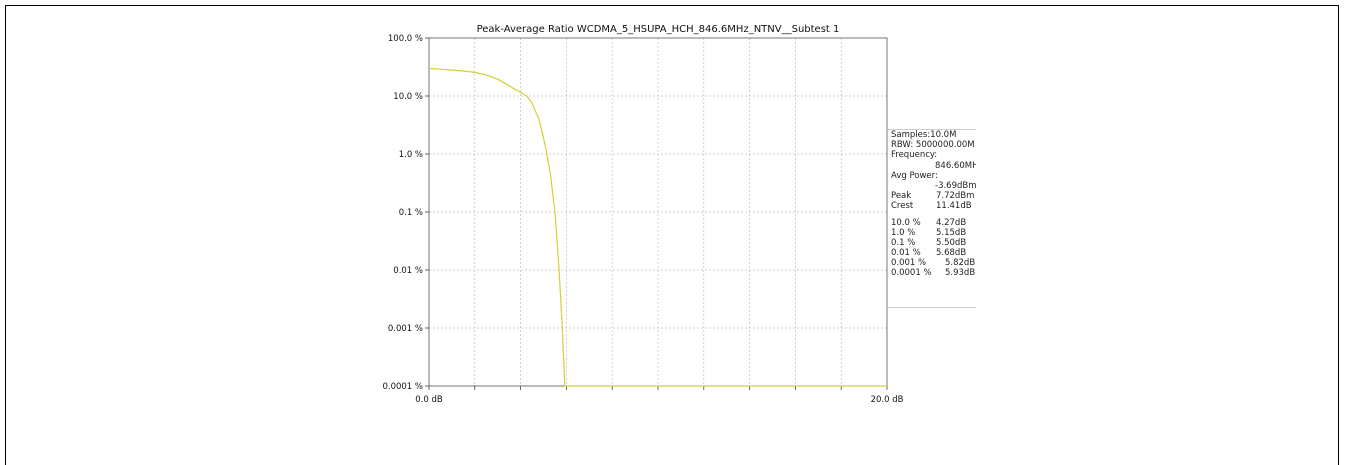 Image resolution: width=1346 pixels, height=465 pixels. I want to click on x-tick-label: 20.0 dB, so click(887, 400).